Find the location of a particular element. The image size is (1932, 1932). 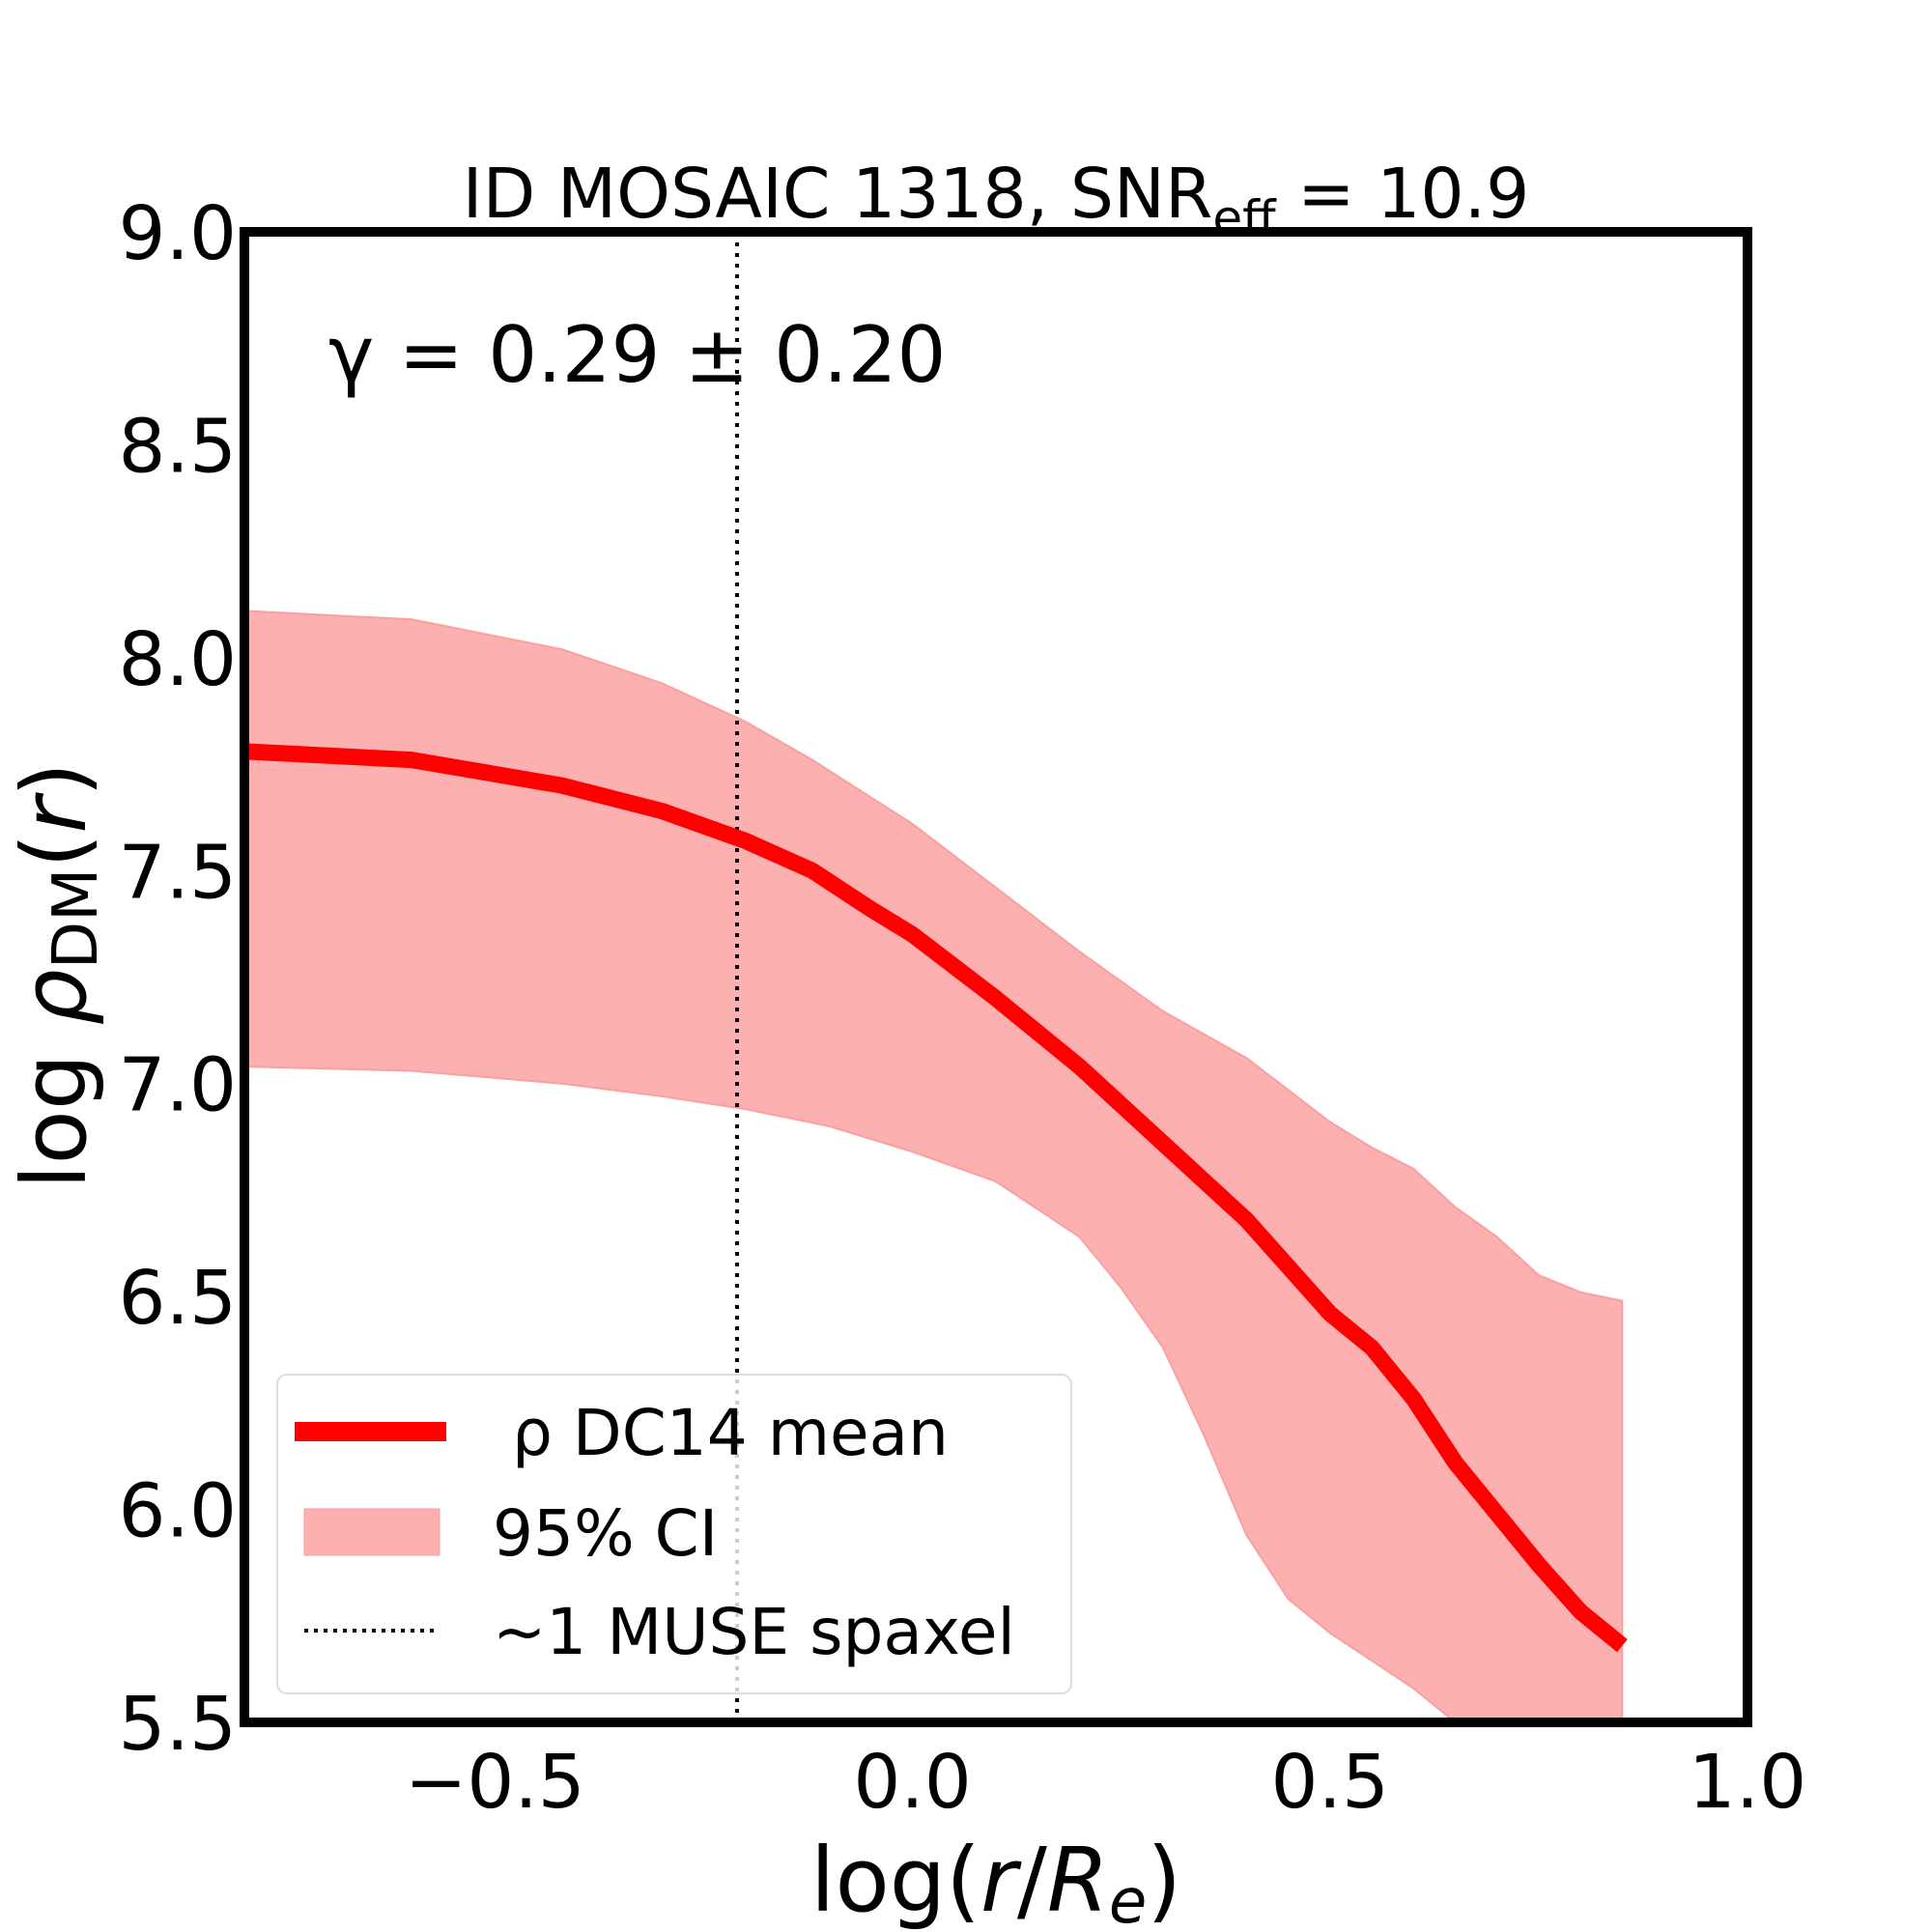

legend: ρ DC14 mean 95% CI ~1 MUSE spaxel is located at coordinates (674, 1534).